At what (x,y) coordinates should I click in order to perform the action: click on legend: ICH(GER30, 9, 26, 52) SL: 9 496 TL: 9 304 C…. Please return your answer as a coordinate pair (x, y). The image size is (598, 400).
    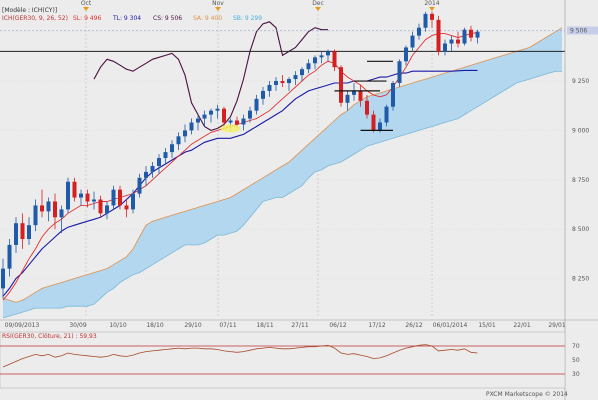
    Looking at the image, I should click on (132, 18).